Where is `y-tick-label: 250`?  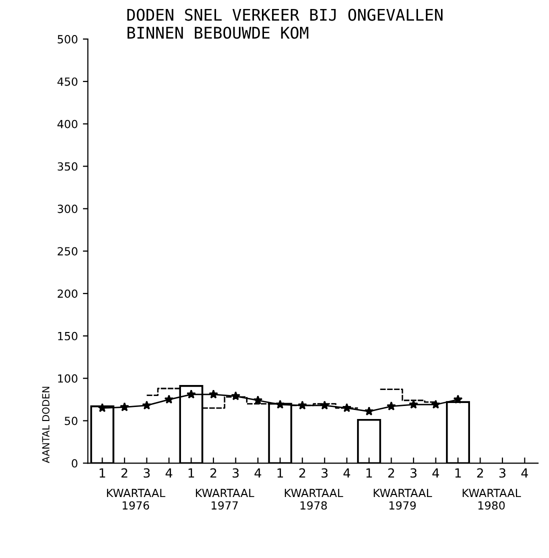
y-tick-label: 250 is located at coordinates (68, 251).